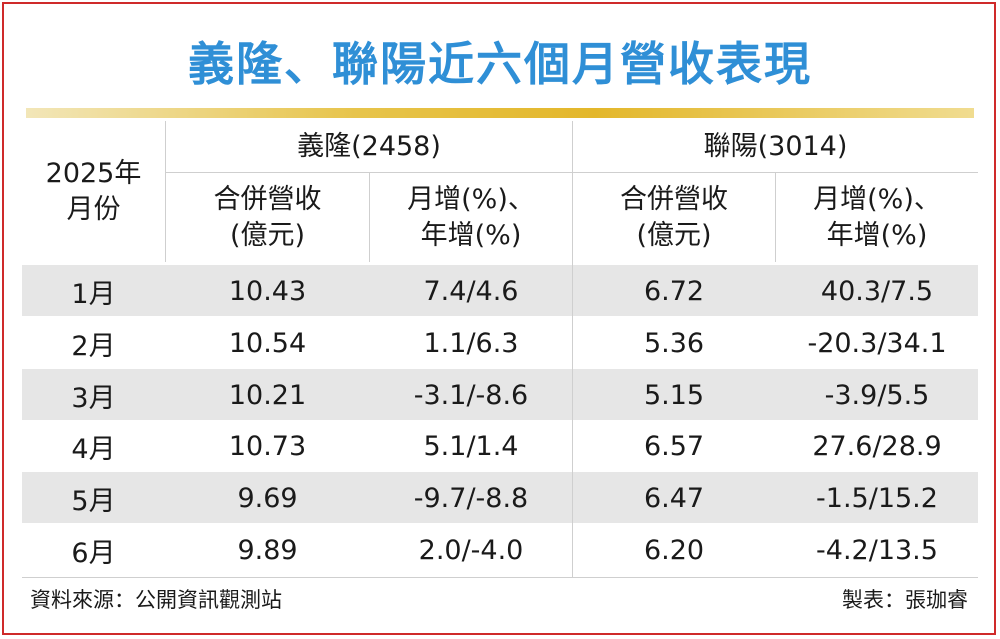 The height and width of the screenshot is (639, 1000). Describe the element at coordinates (471, 291) in the screenshot. I see `company1-growth-cell: 7.4/4.6` at that location.